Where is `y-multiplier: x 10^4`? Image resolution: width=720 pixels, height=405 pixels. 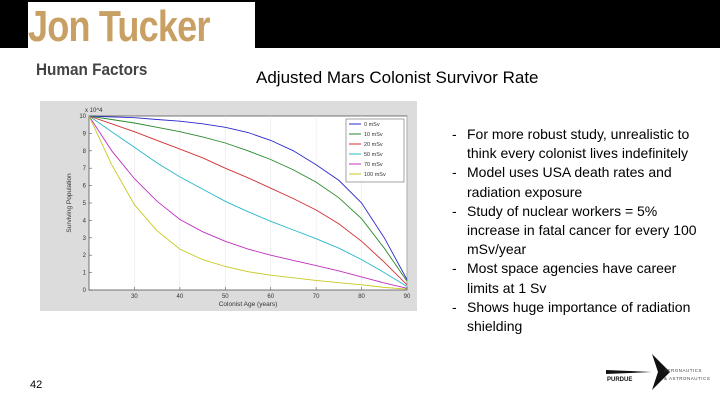
y-multiplier: x 10^4 is located at coordinates (94, 111).